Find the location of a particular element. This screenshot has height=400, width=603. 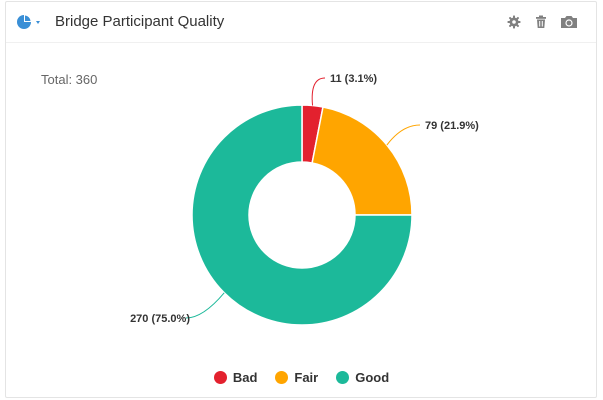

data-label-bad: 11 (3.1%) is located at coordinates (353, 79).